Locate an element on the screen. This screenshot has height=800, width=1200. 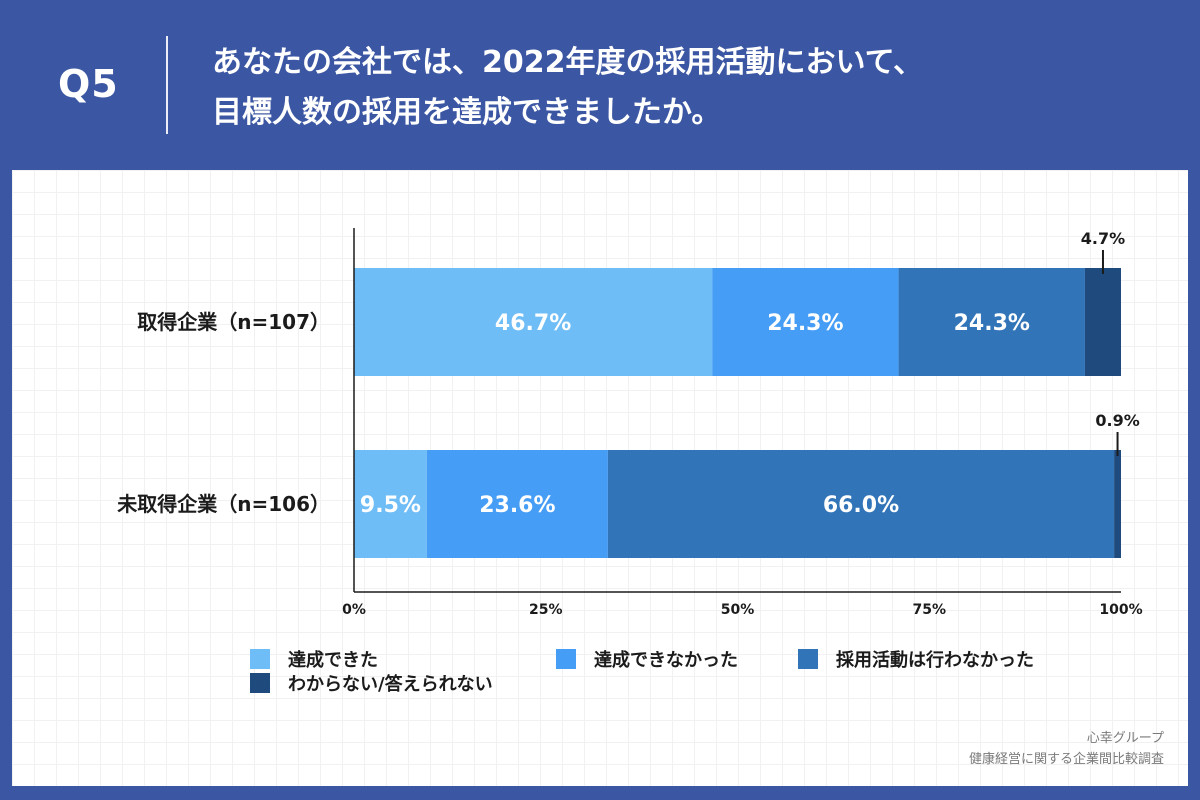
x-tick-label: 75% is located at coordinates (929, 610).